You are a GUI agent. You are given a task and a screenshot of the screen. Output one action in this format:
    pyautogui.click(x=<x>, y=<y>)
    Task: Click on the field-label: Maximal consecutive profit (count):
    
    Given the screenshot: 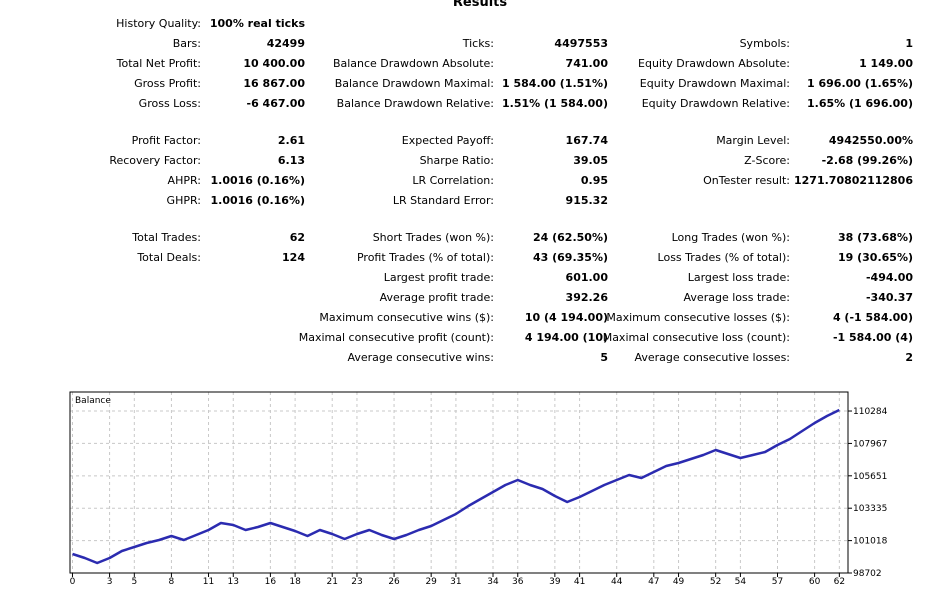 What is the action you would take?
    pyautogui.click(x=396, y=337)
    